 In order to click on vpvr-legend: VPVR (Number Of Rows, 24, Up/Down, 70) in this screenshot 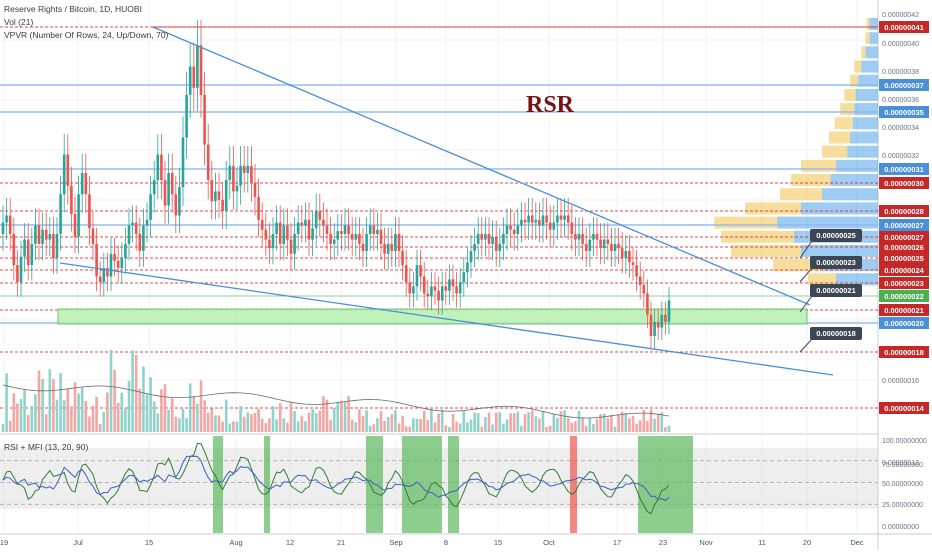, I will do `click(86, 35)`.